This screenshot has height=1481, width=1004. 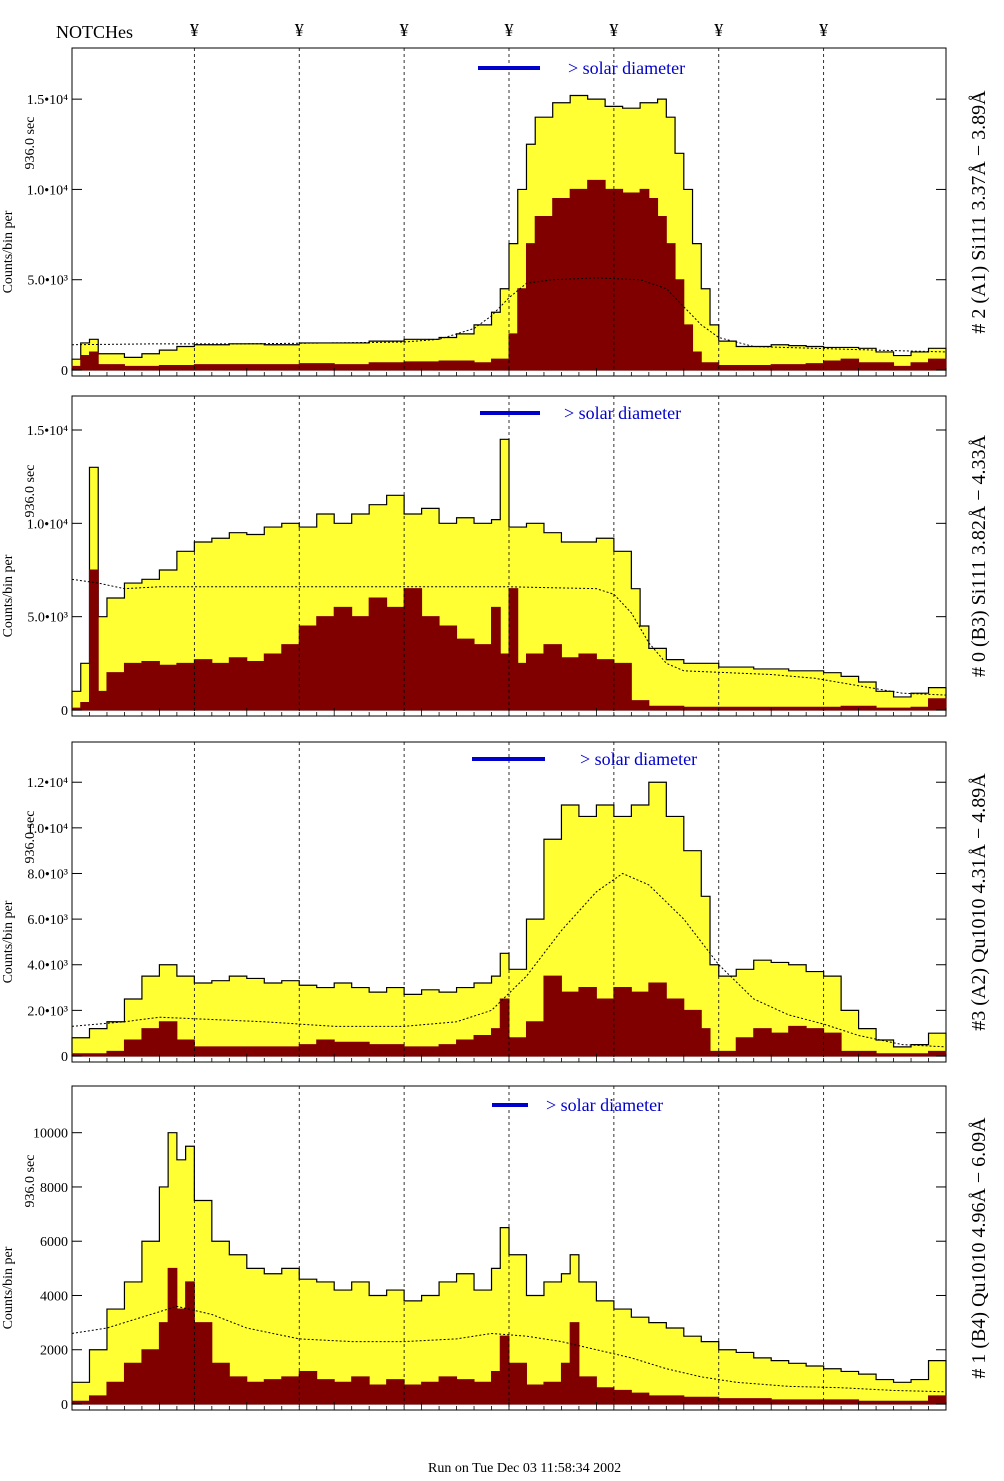 What do you see at coordinates (54, 1296) in the screenshot?
I see `y-tick-label: 4000` at bounding box center [54, 1296].